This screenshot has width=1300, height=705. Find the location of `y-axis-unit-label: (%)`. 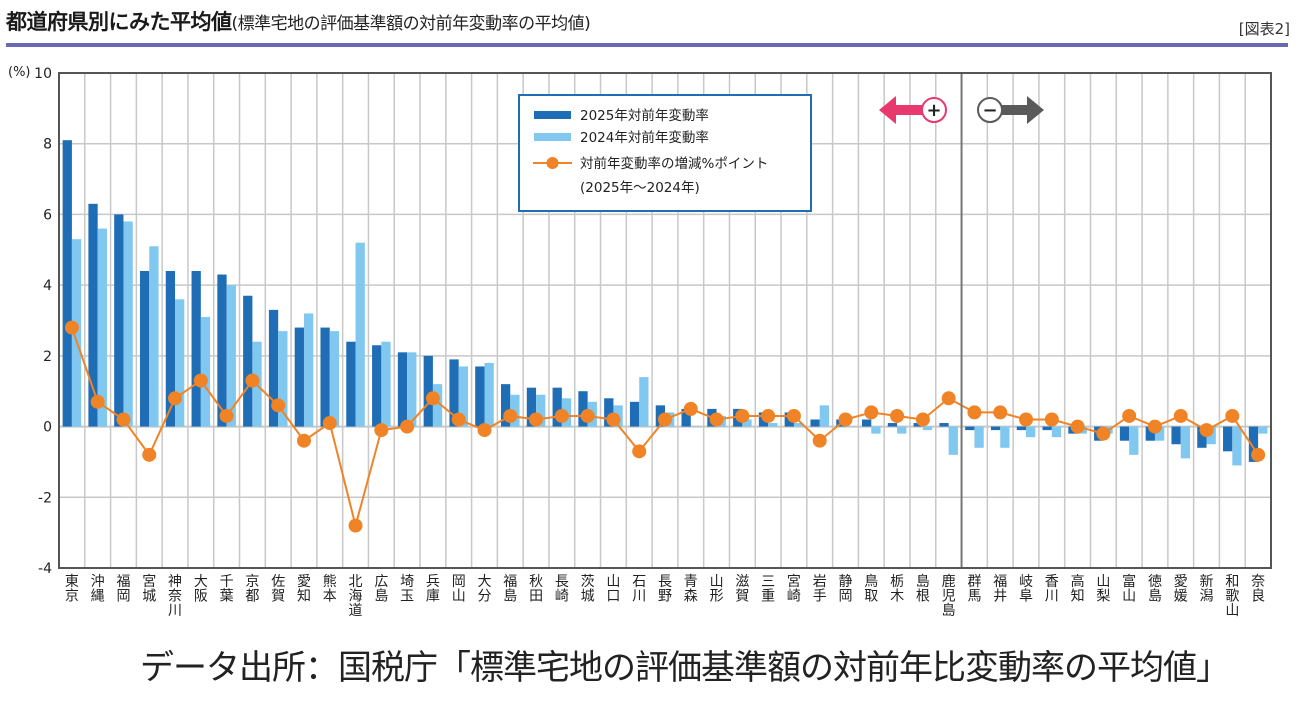

y-axis-unit-label: (%) is located at coordinates (19, 72).